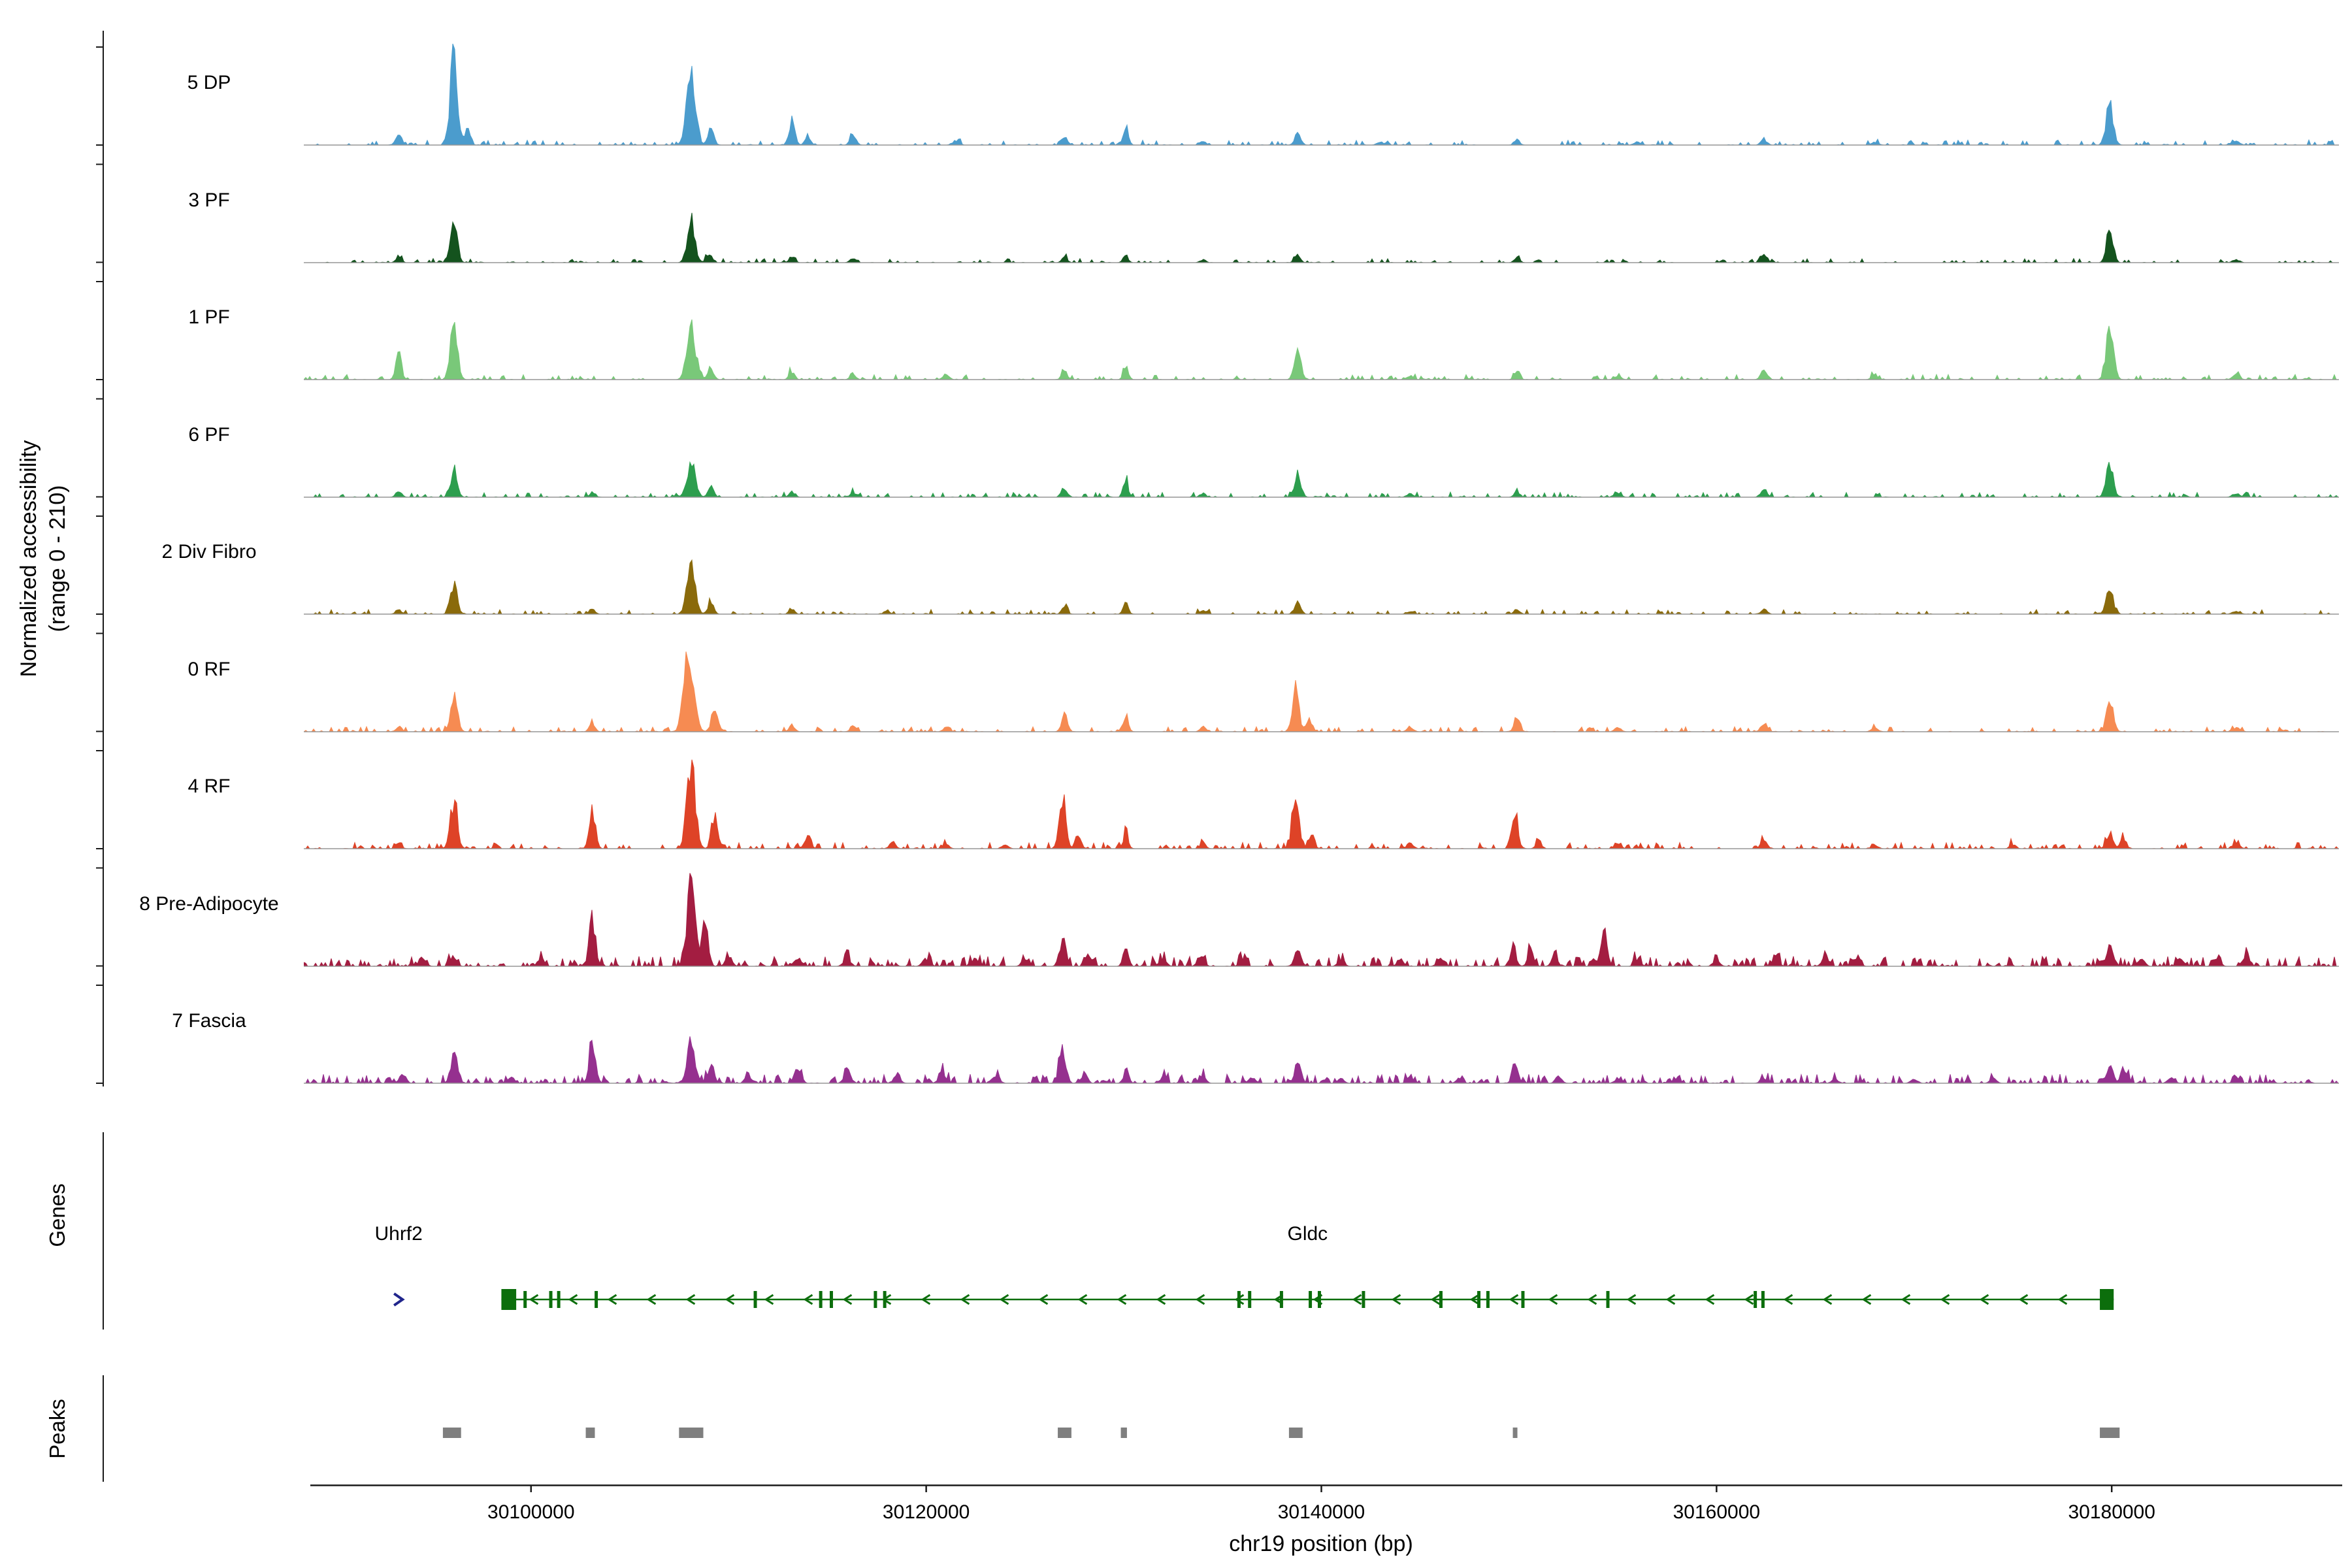 This screenshot has width=2352, height=1568. What do you see at coordinates (1321, 479) in the screenshot?
I see `track-signal-6-pf` at bounding box center [1321, 479].